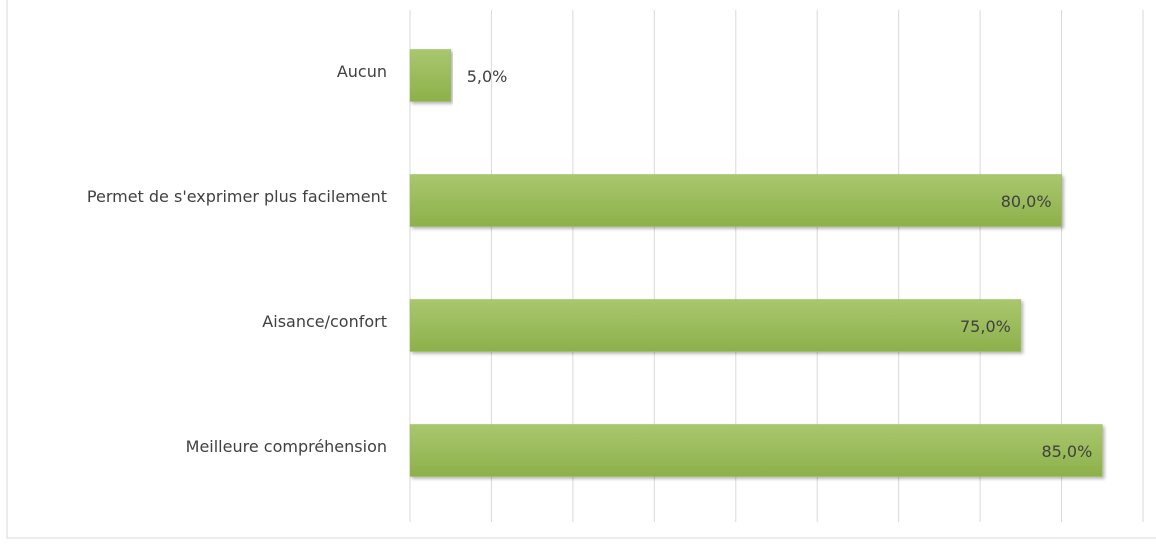  I want to click on y-tick-label: Permet de s'exprimer plus facilement, so click(237, 196).